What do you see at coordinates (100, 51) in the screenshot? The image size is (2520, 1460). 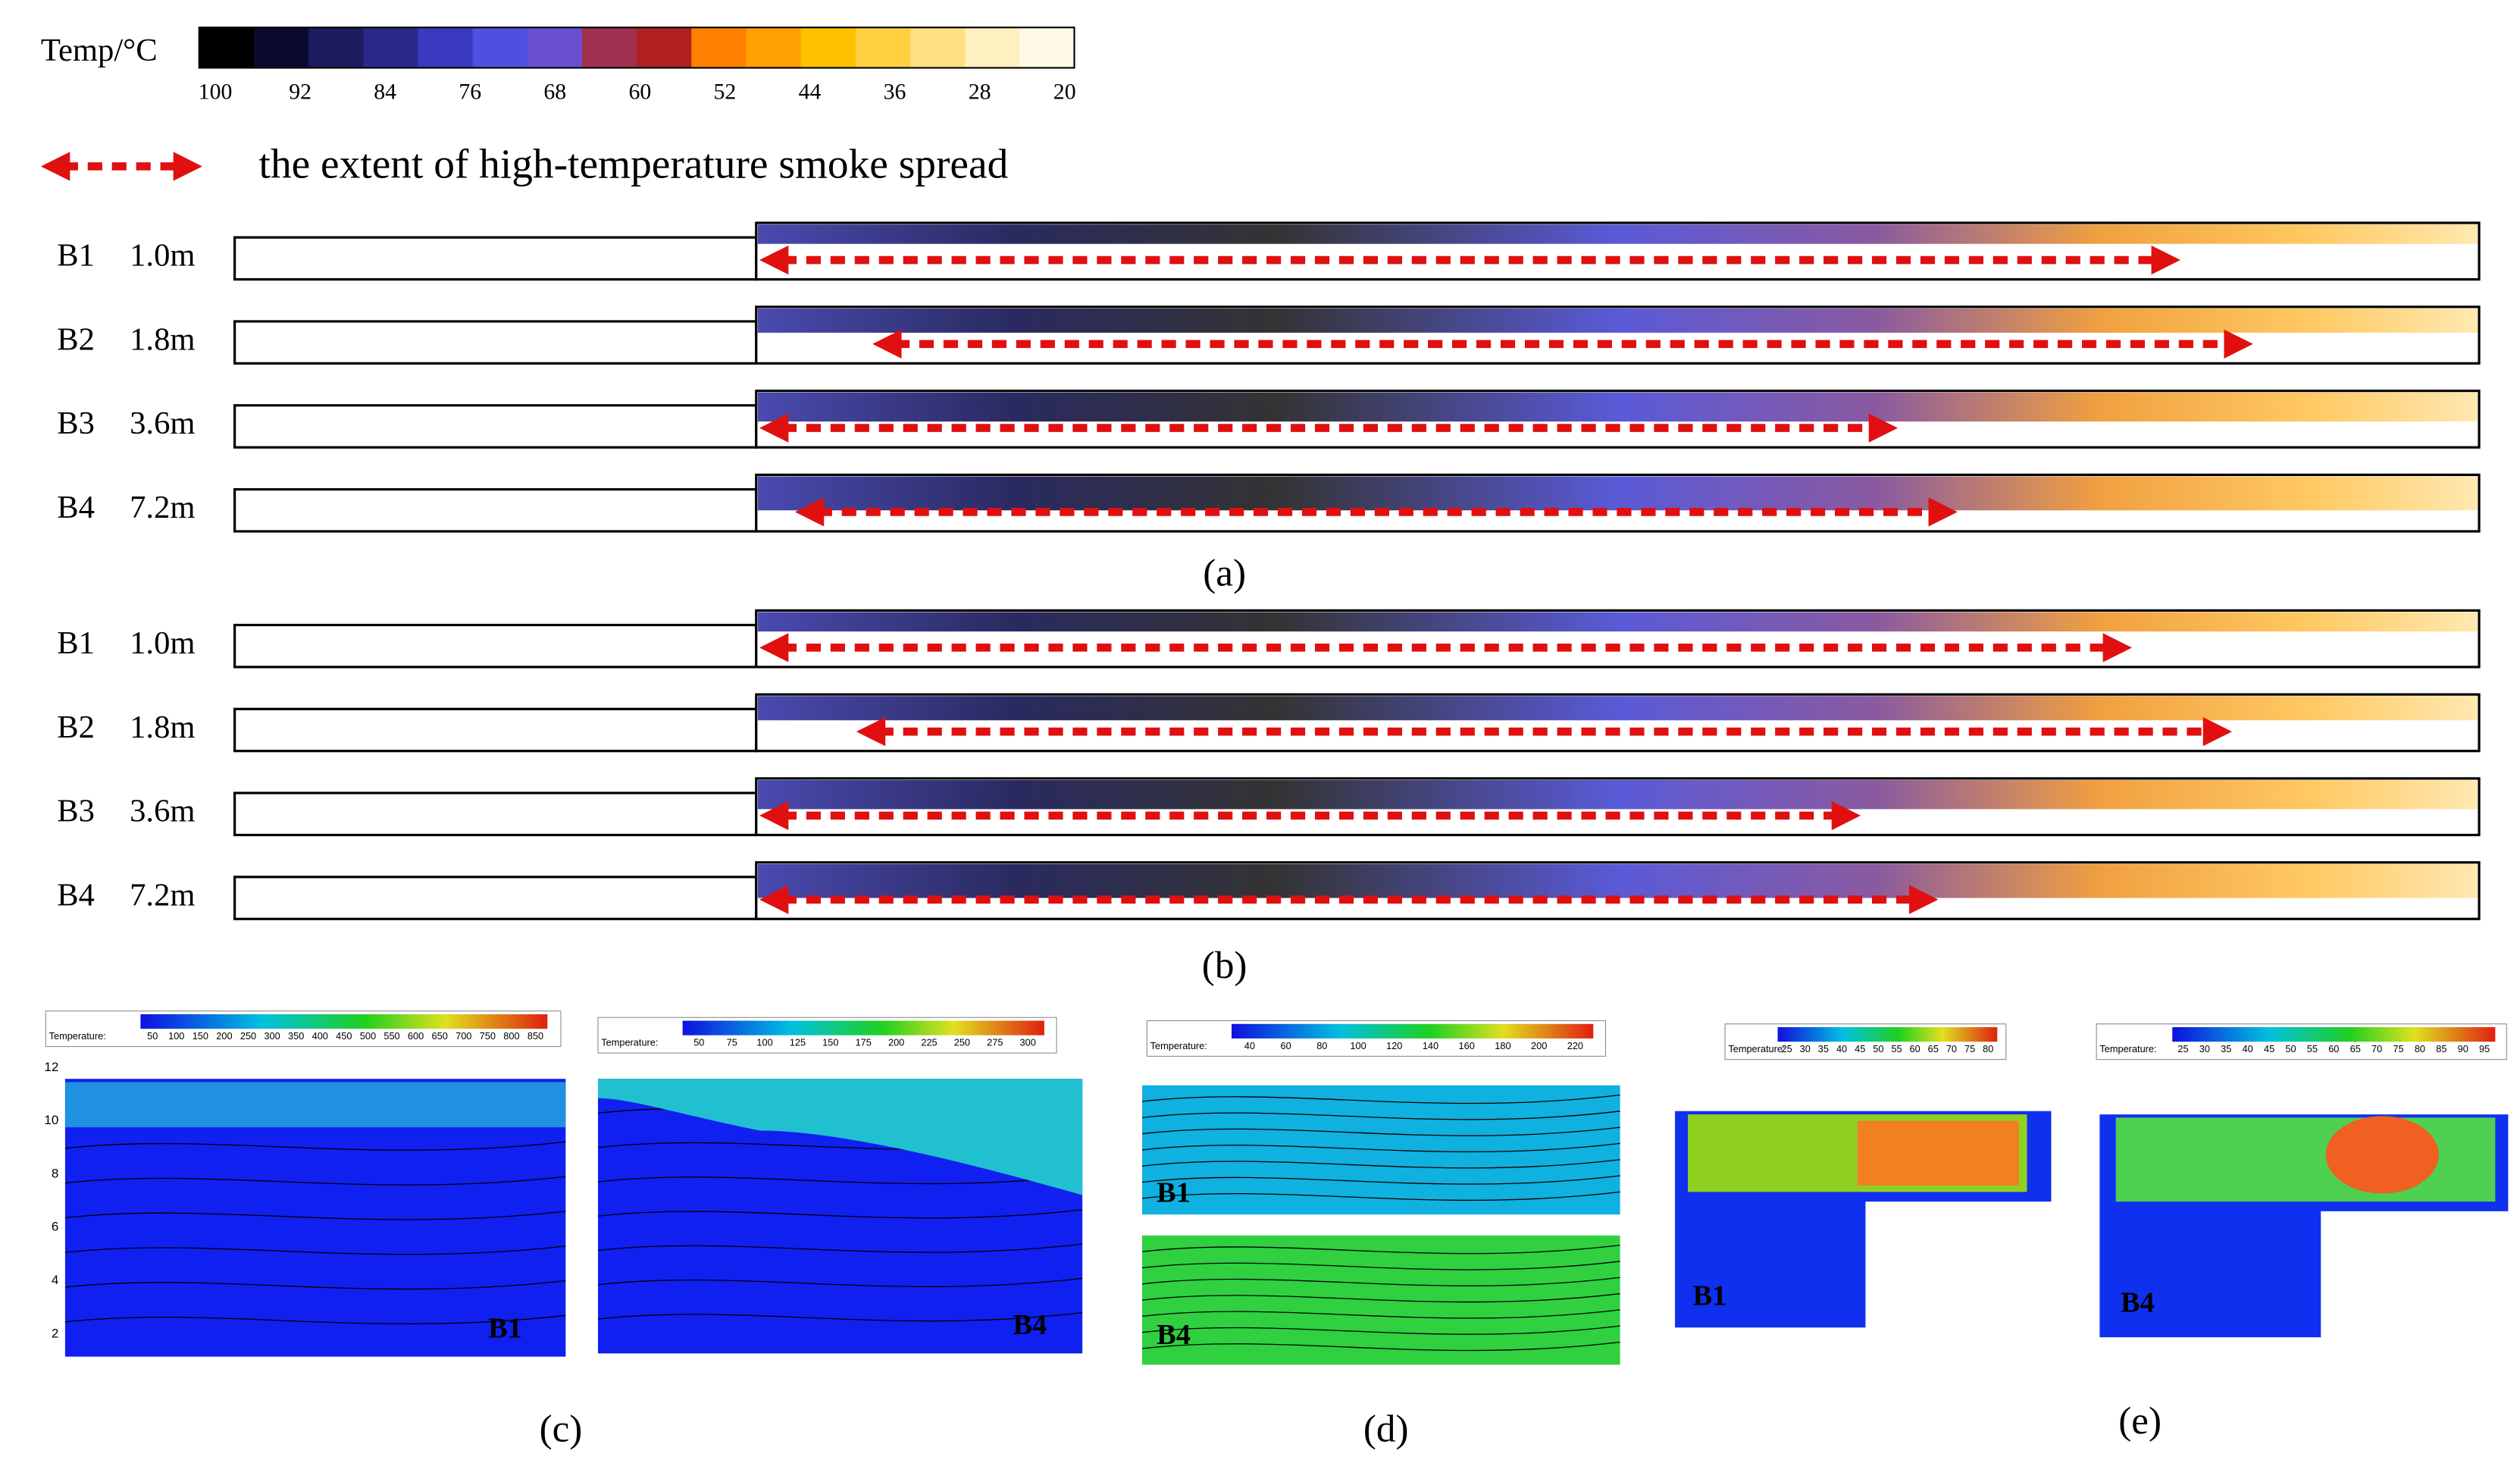 I see `legend-title: Temp/°C` at bounding box center [100, 51].